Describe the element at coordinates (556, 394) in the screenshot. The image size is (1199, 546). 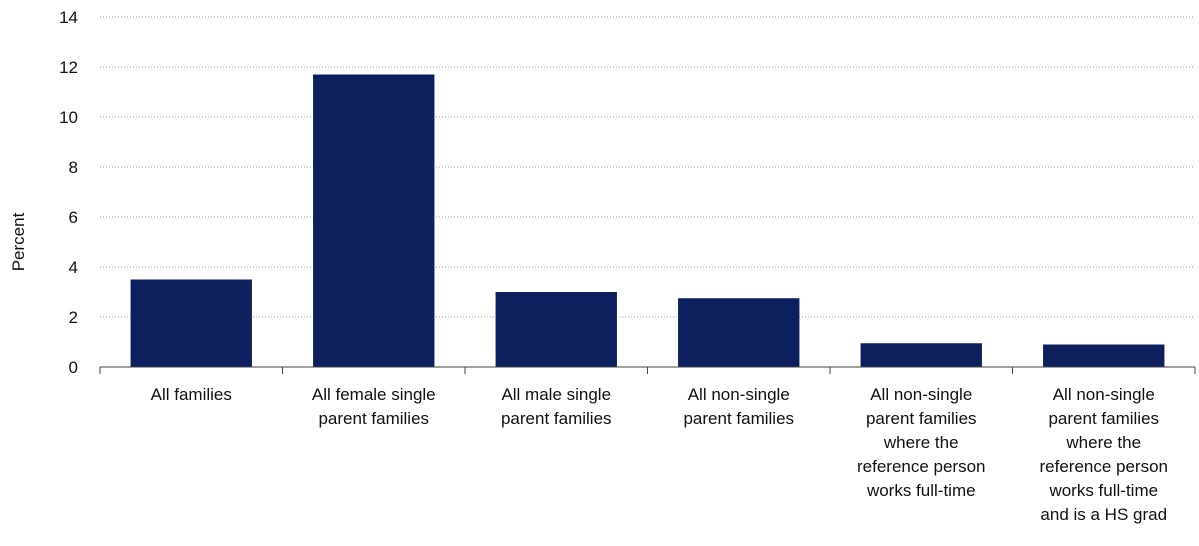
I see `x-tick-label-line: All male single` at that location.